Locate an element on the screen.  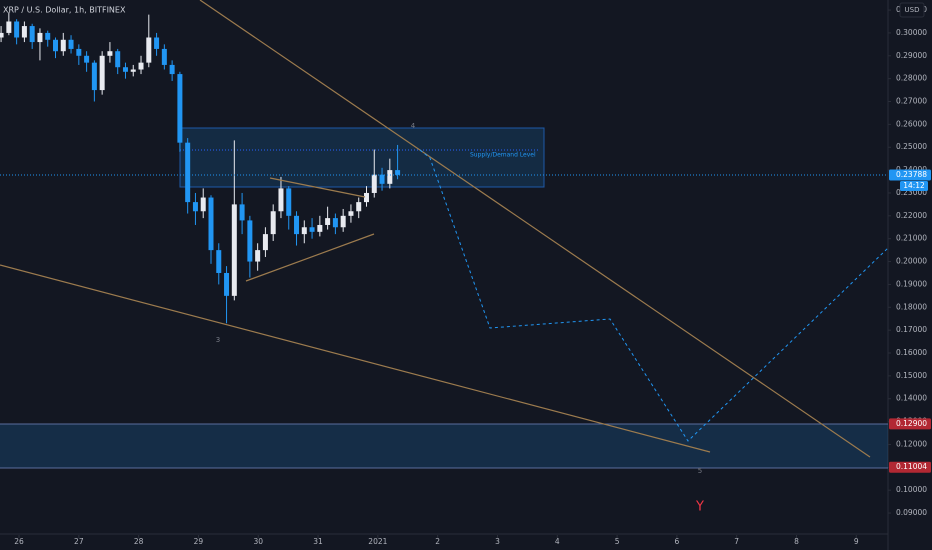
currency: USD is located at coordinates (912, 10).